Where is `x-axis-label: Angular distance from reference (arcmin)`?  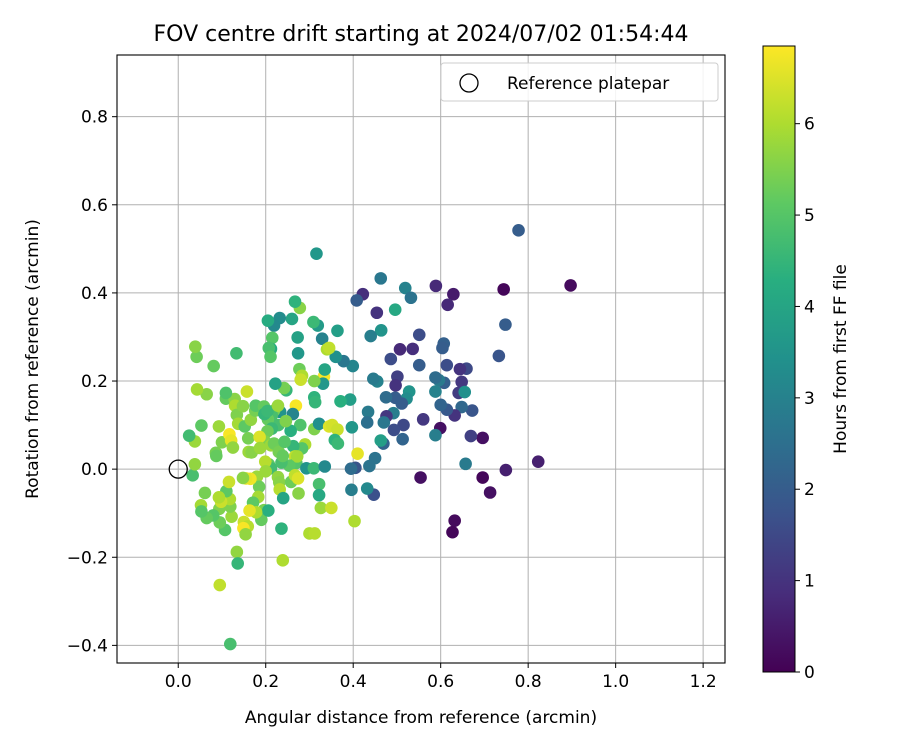
x-axis-label: Angular distance from reference (arcmin) is located at coordinates (421, 718).